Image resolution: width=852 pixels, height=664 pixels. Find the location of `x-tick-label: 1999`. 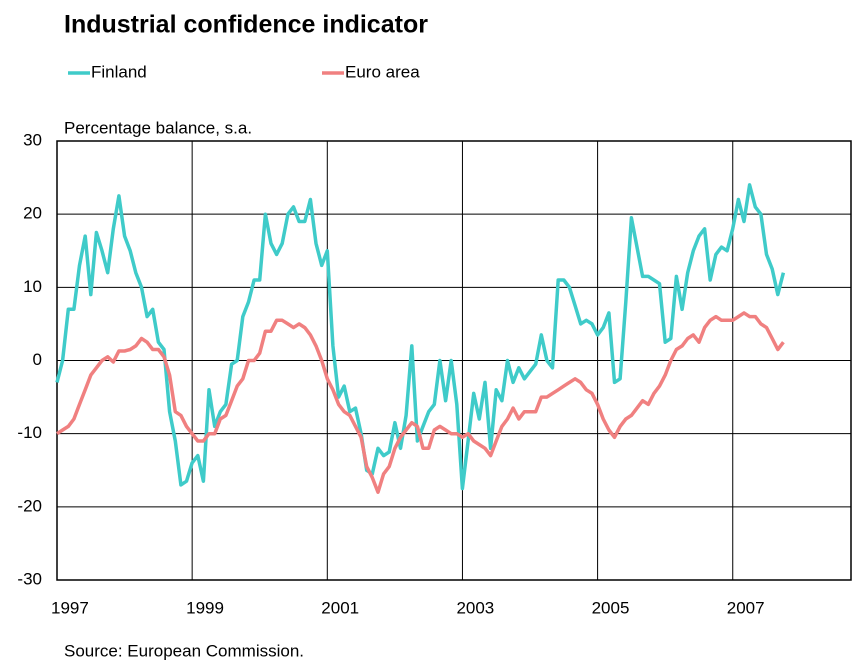

x-tick-label: 1999 is located at coordinates (205, 607).